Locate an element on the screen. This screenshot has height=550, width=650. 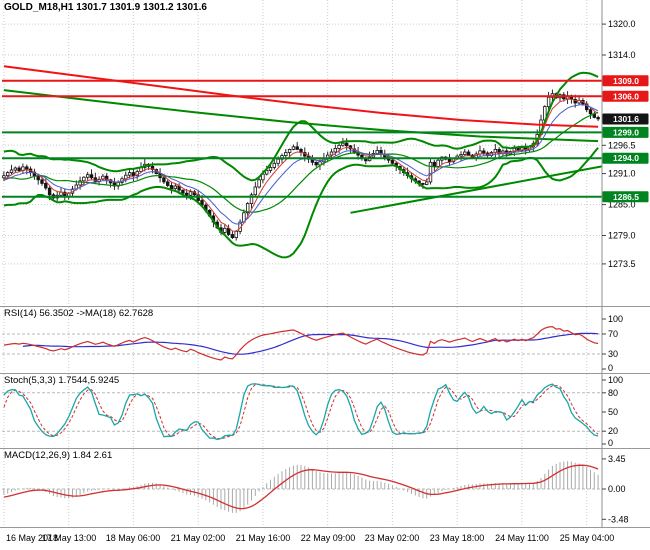
stochastic-canvas: 100 80 50 20 0 is located at coordinates (325, 411).